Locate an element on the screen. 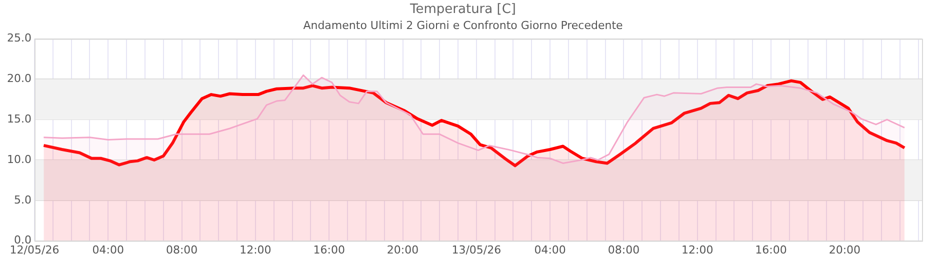  y-tick-label: 25.0 is located at coordinates (19, 38).